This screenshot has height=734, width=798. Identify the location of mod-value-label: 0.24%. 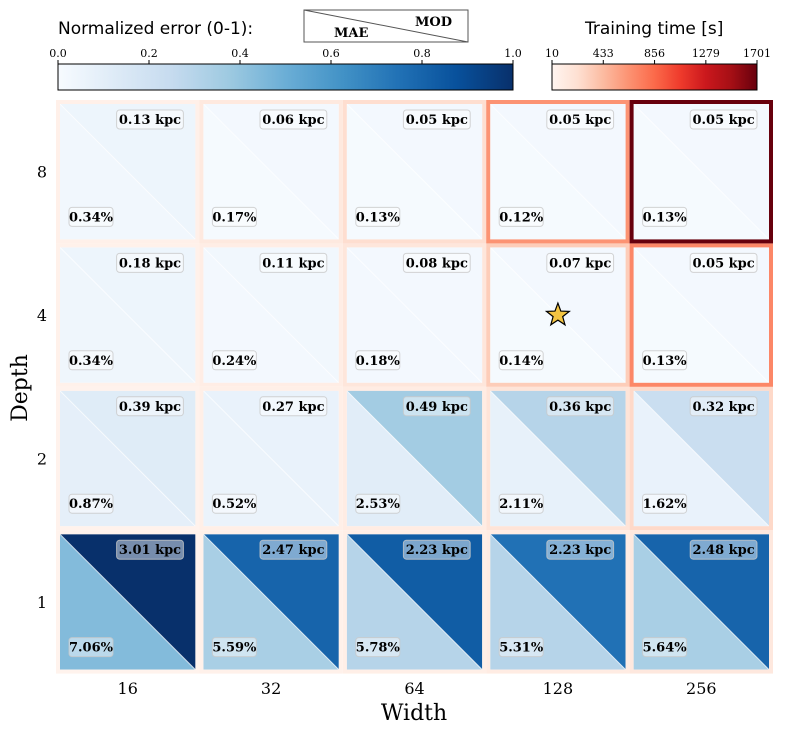
(234, 361).